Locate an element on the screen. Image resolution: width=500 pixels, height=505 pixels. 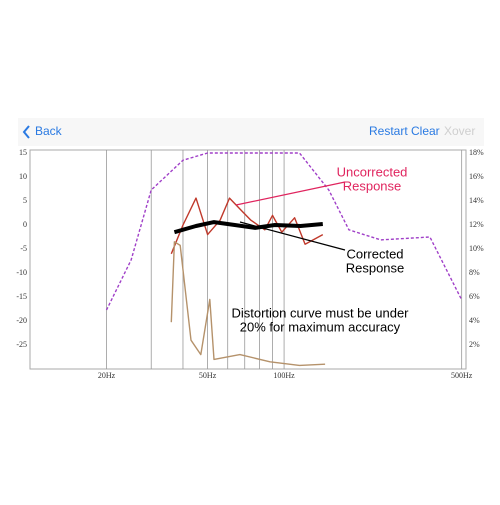
y2-tick-label: 4% is located at coordinates (474, 320).